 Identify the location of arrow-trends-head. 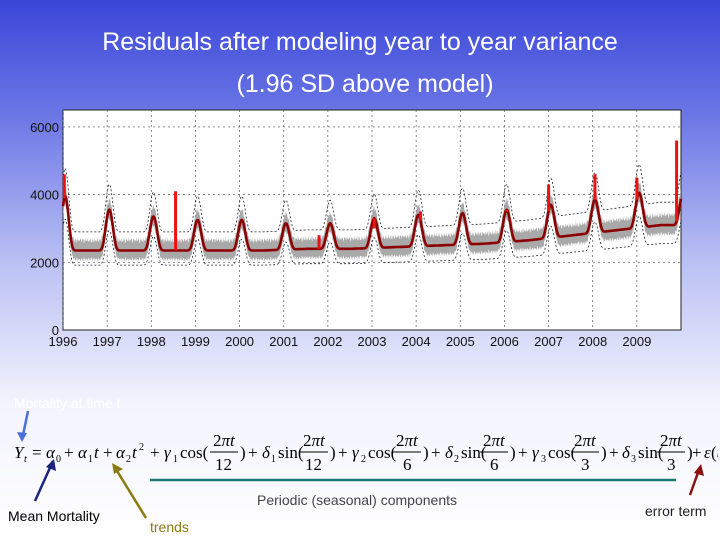
(117, 468).